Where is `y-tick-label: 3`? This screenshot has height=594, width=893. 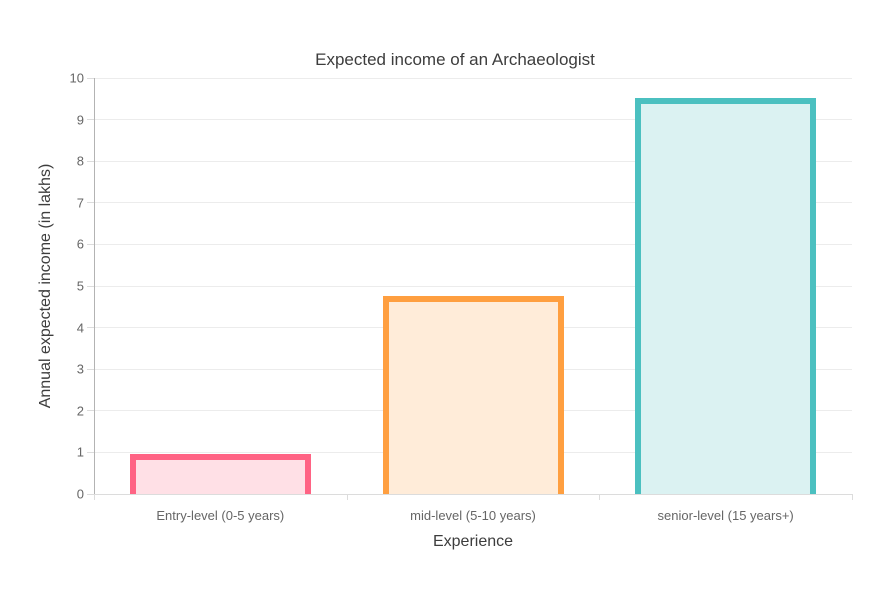
y-tick-label: 3 is located at coordinates (80, 369).